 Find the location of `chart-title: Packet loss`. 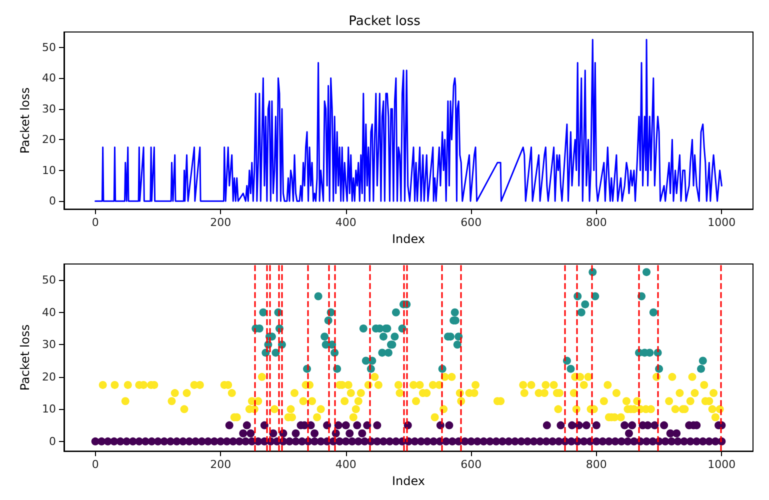

chart-title: Packet loss is located at coordinates (384, 21).